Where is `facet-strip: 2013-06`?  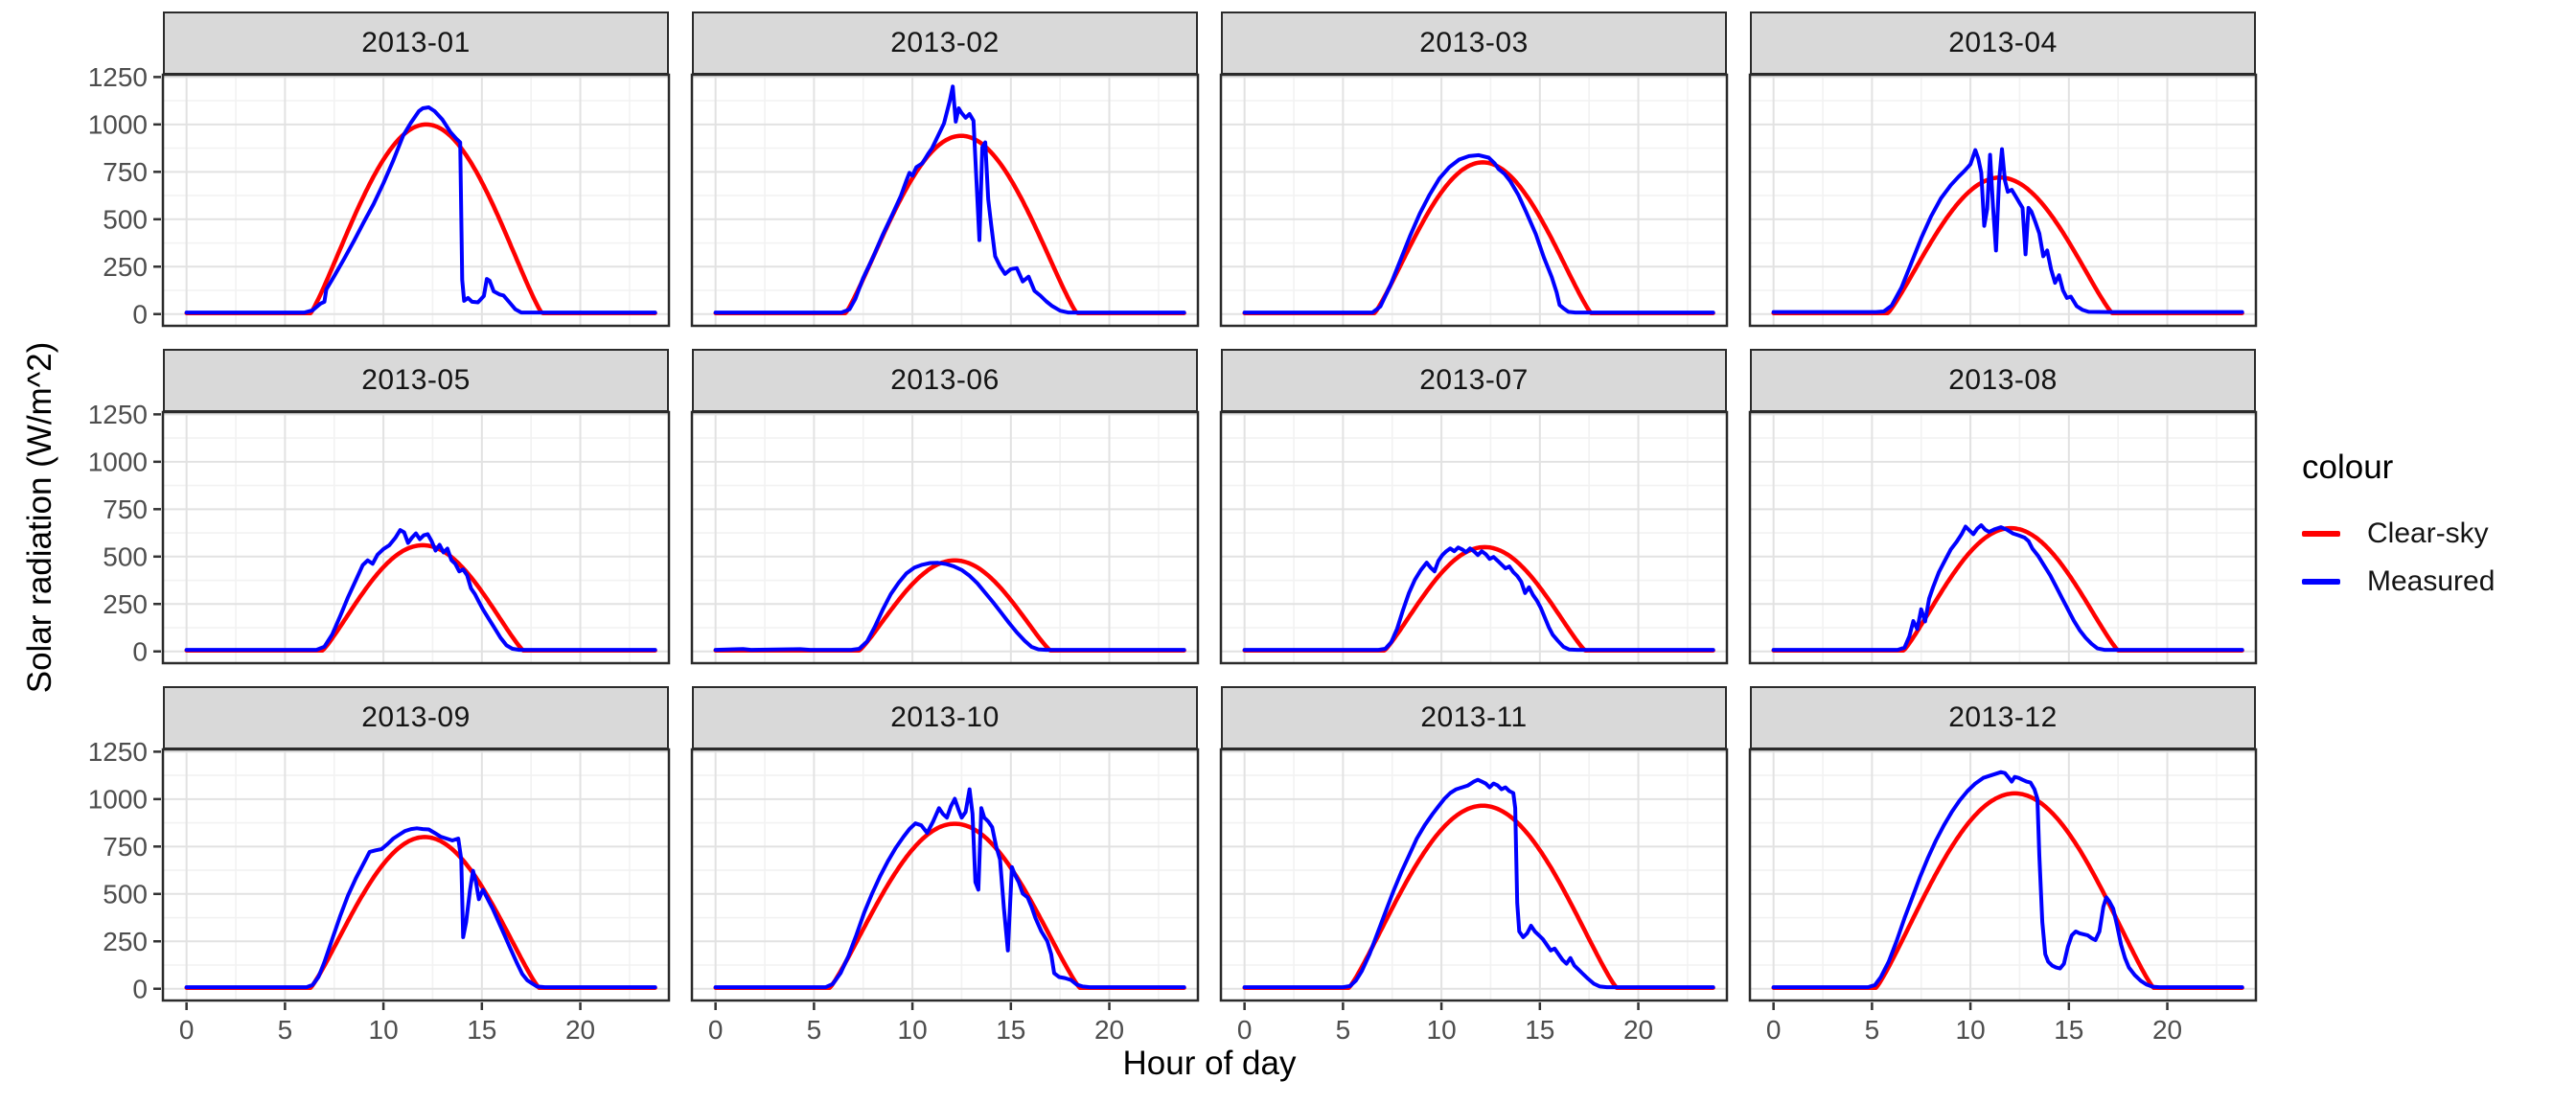 facet-strip: 2013-06 is located at coordinates (945, 380).